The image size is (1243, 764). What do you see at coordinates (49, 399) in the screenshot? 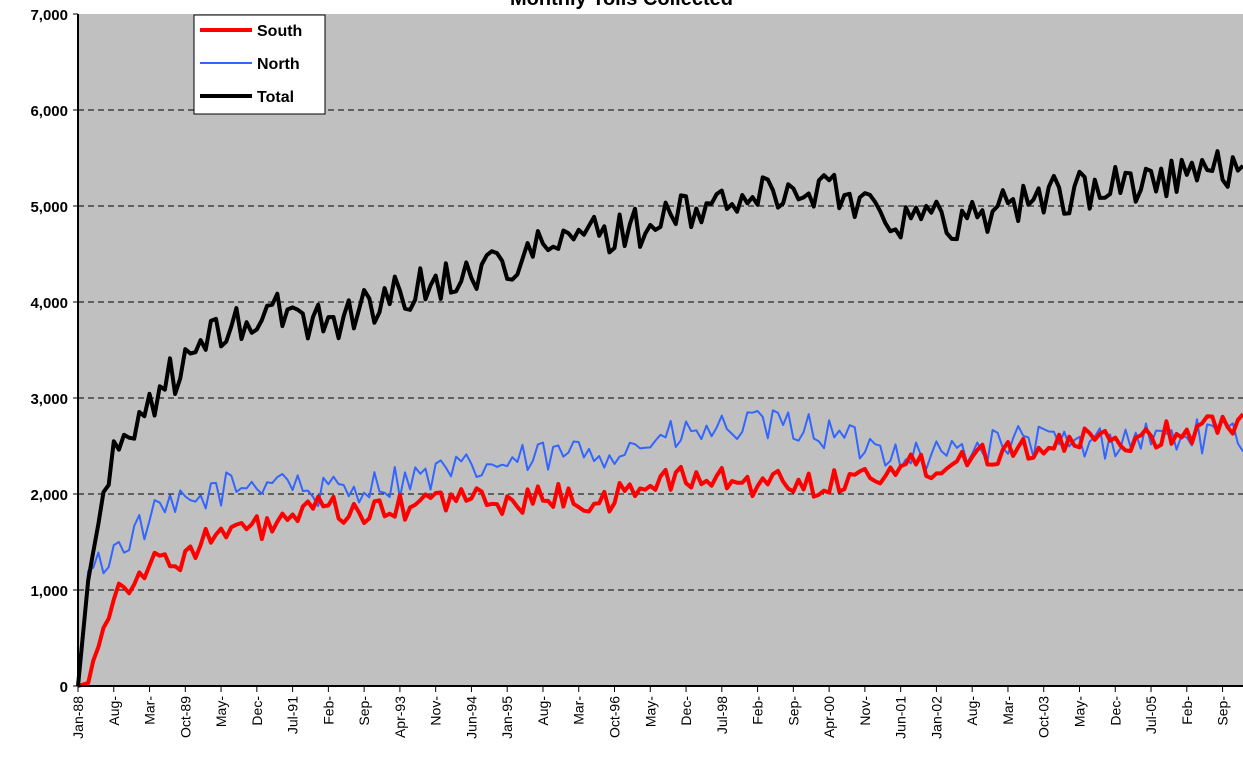
I see `y-tick-label: 3,000` at bounding box center [49, 399].